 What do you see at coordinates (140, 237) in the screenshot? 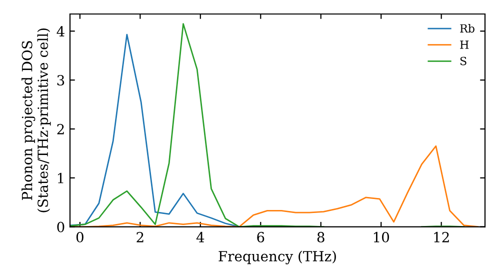
I see `x-tick-label: 2` at bounding box center [140, 237].